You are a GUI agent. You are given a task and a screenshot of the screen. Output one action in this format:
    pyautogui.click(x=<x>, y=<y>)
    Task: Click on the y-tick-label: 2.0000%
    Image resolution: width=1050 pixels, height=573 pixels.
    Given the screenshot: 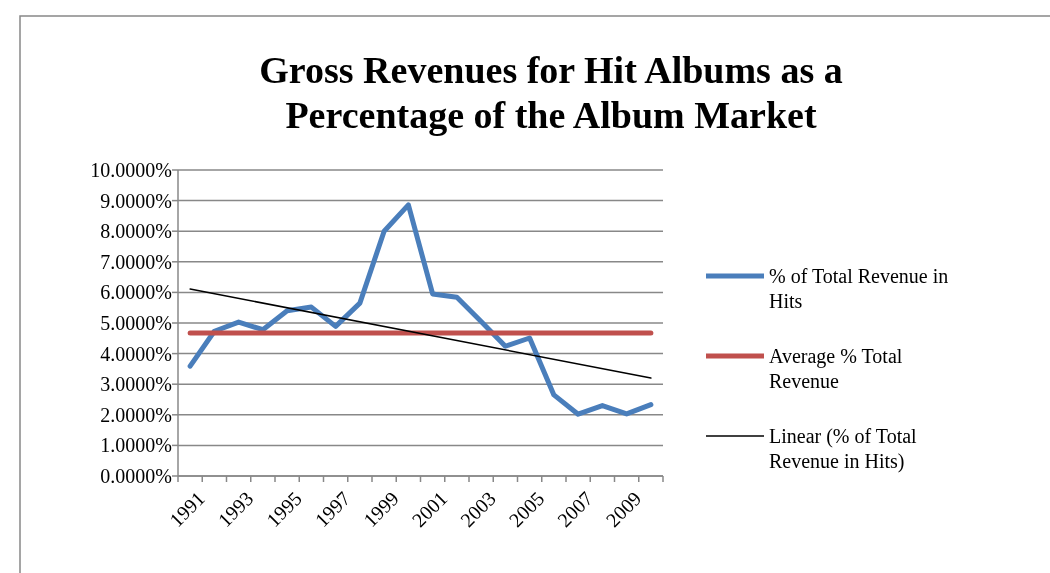 What is the action you would take?
    pyautogui.click(x=136, y=414)
    